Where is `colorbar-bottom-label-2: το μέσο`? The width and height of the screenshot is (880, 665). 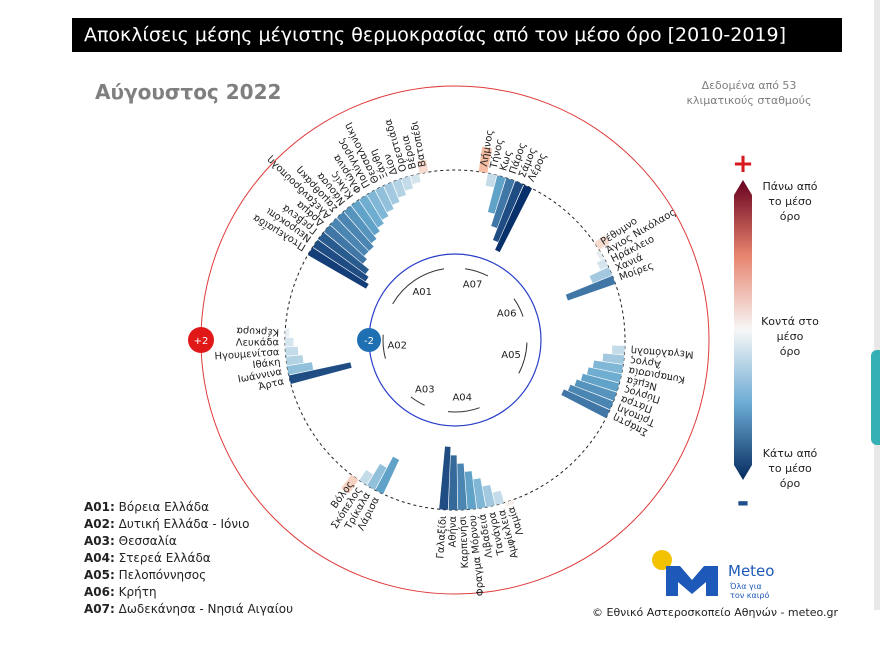
colorbar-bottom-label-2: το μέσο is located at coordinates (790, 468).